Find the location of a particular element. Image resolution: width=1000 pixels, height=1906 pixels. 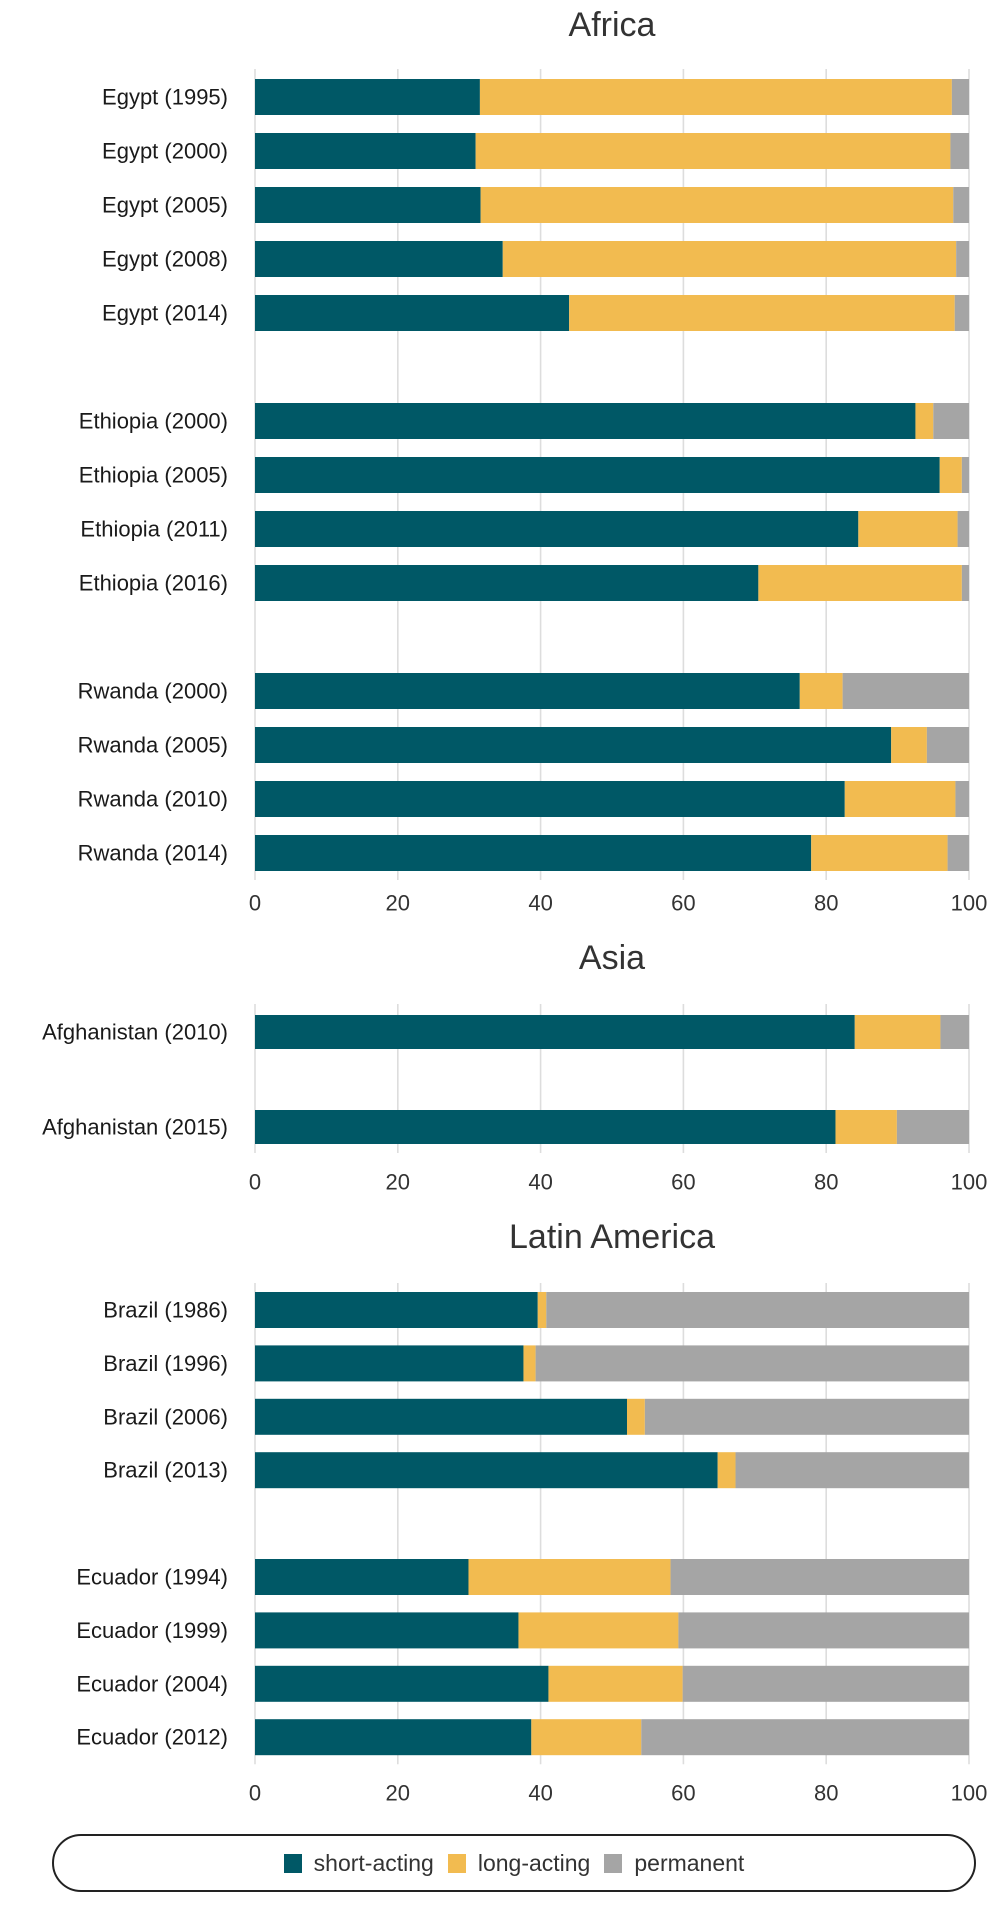

row-label: Ethiopia (2016) is located at coordinates (153, 583).